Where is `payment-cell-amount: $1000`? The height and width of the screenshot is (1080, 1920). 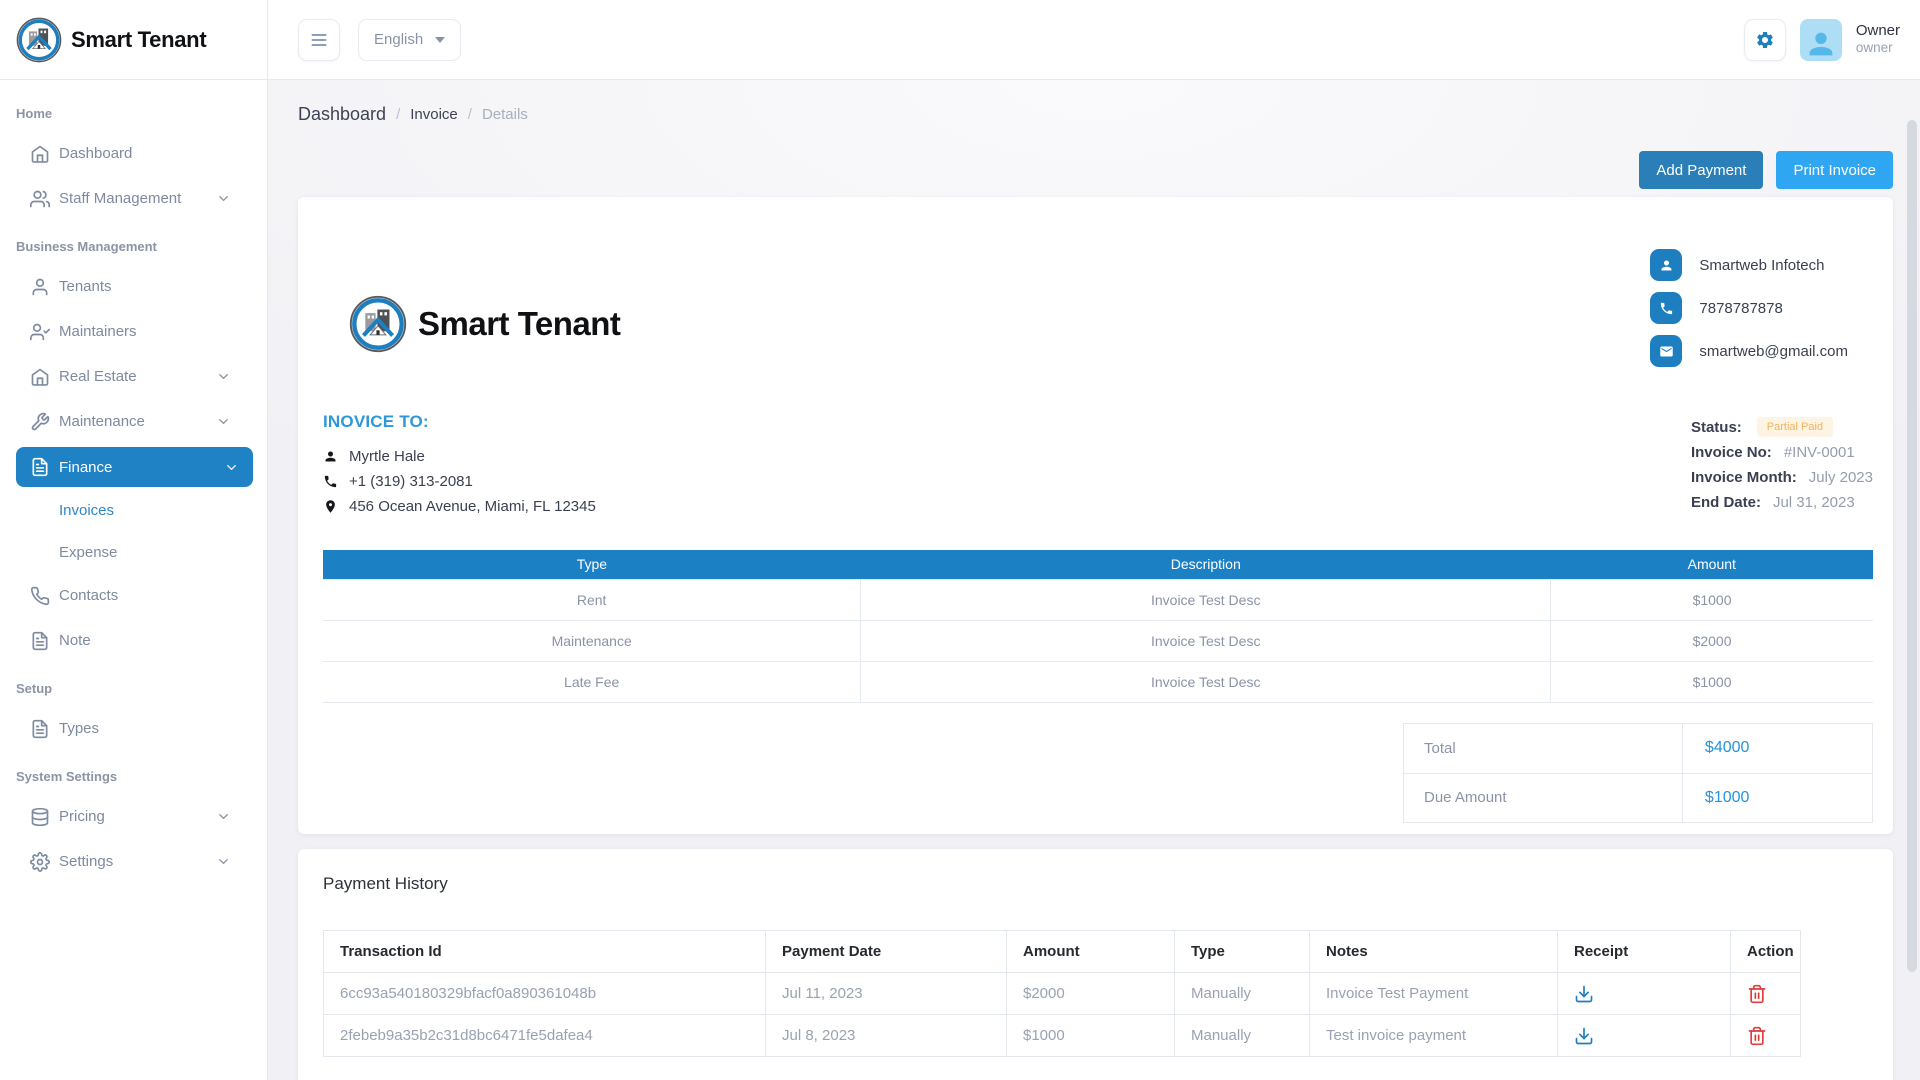
payment-cell-amount: $1000 is located at coordinates (1090, 1035).